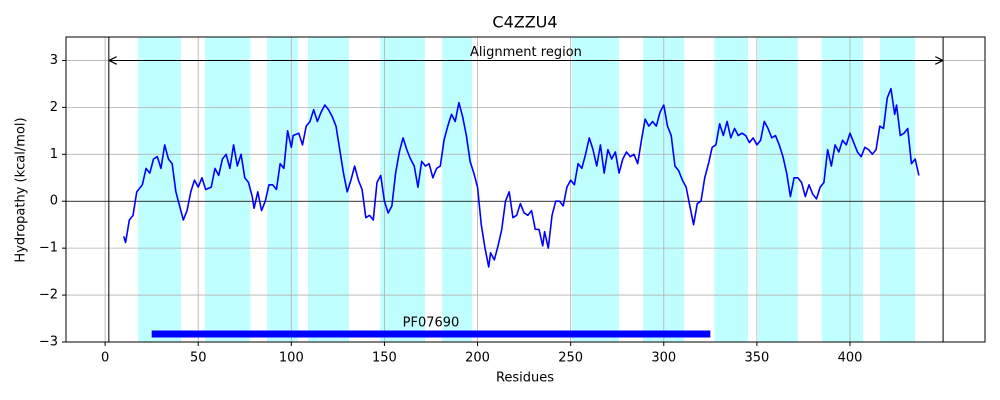 Image resolution: width=1000 pixels, height=400 pixels. I want to click on y-tick-label: −1, so click(48, 248).